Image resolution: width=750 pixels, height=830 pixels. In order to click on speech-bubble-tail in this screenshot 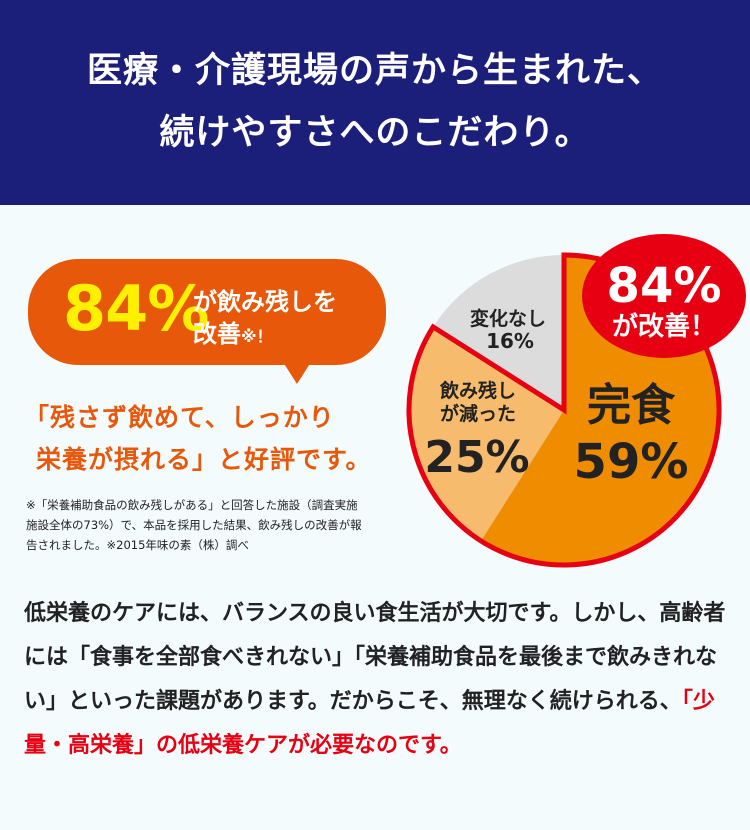, I will do `click(297, 373)`.